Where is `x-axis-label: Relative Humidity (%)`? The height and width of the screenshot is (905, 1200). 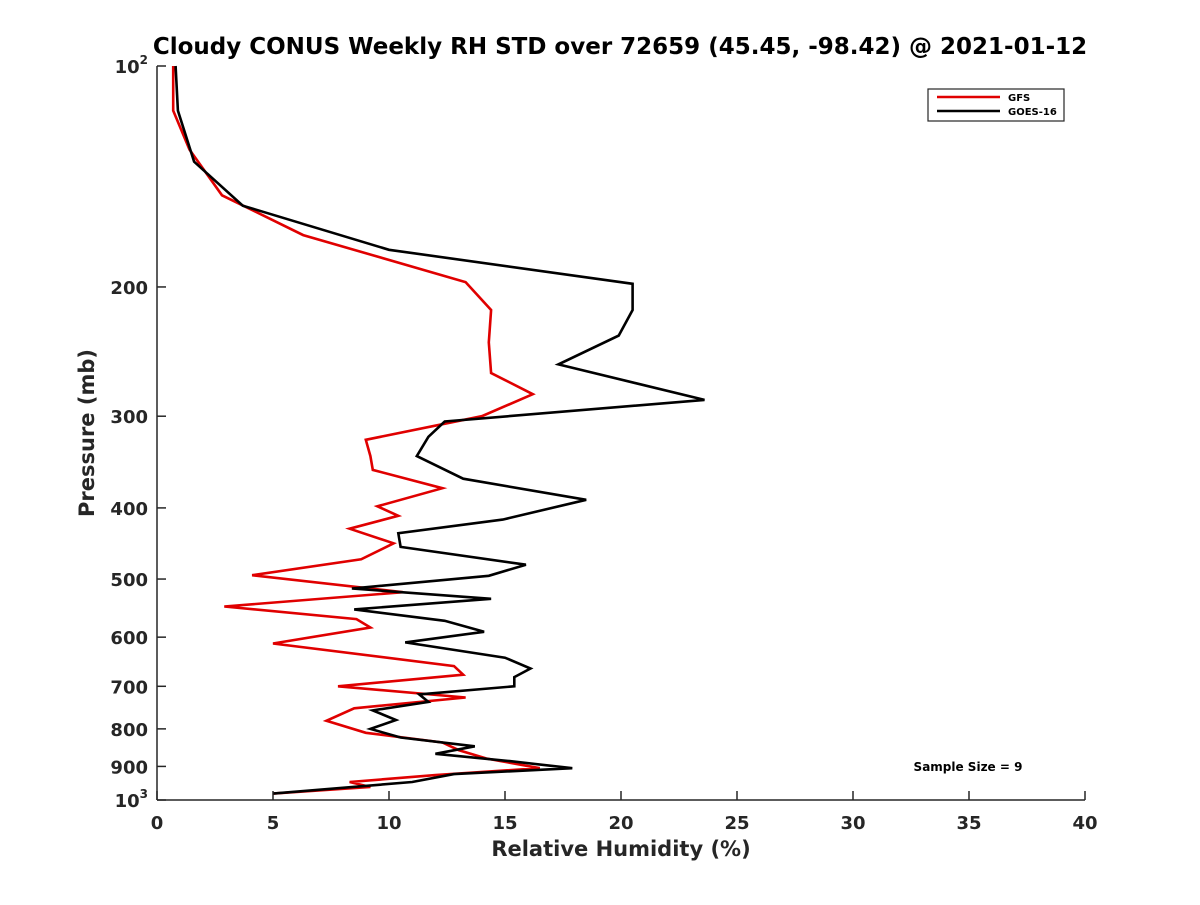 x-axis-label: Relative Humidity (%) is located at coordinates (620, 849).